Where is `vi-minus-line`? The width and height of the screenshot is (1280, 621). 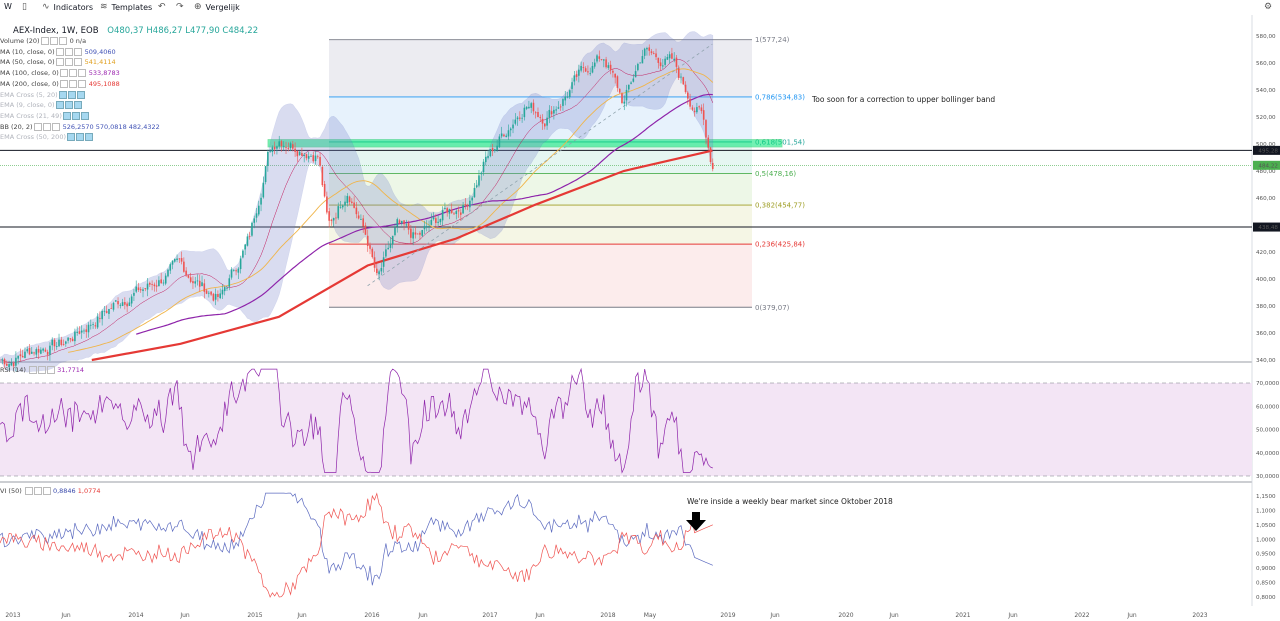
vi-minus-line is located at coordinates (356, 545).